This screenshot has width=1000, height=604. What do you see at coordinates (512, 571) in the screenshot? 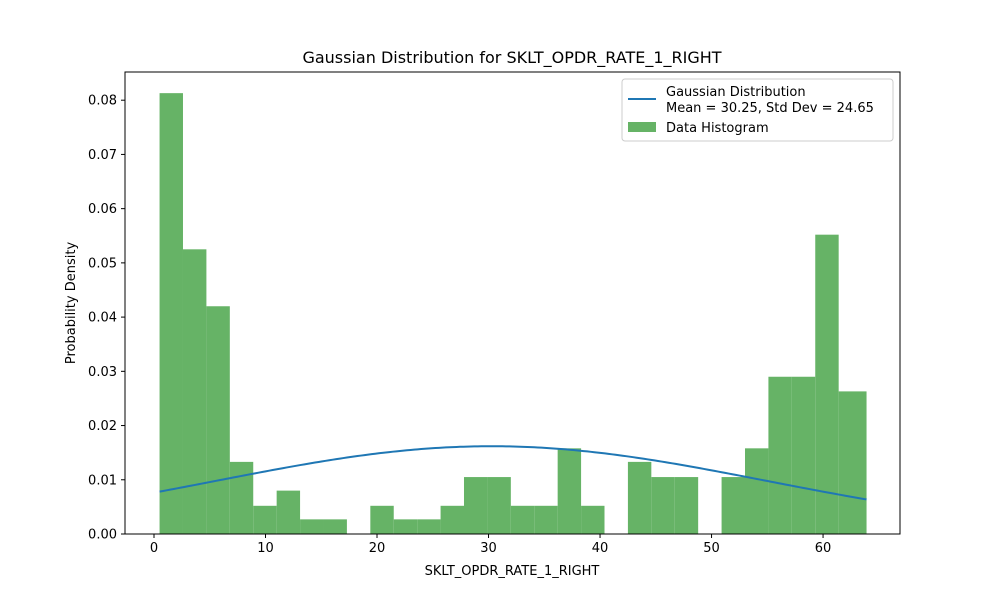
I see `x-axis-label: SKLT_OPDR_RATE_1_RIGHT` at bounding box center [512, 571].